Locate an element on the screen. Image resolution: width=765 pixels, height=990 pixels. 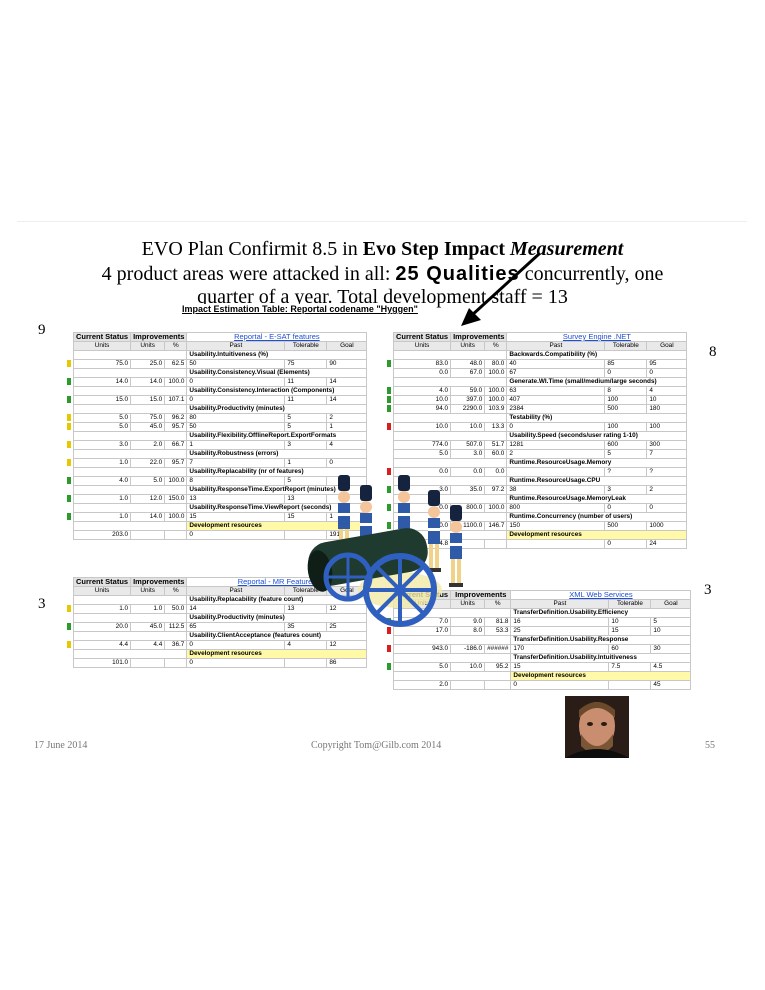
current-status-value: 0.0 is located at coordinates (422, 373).